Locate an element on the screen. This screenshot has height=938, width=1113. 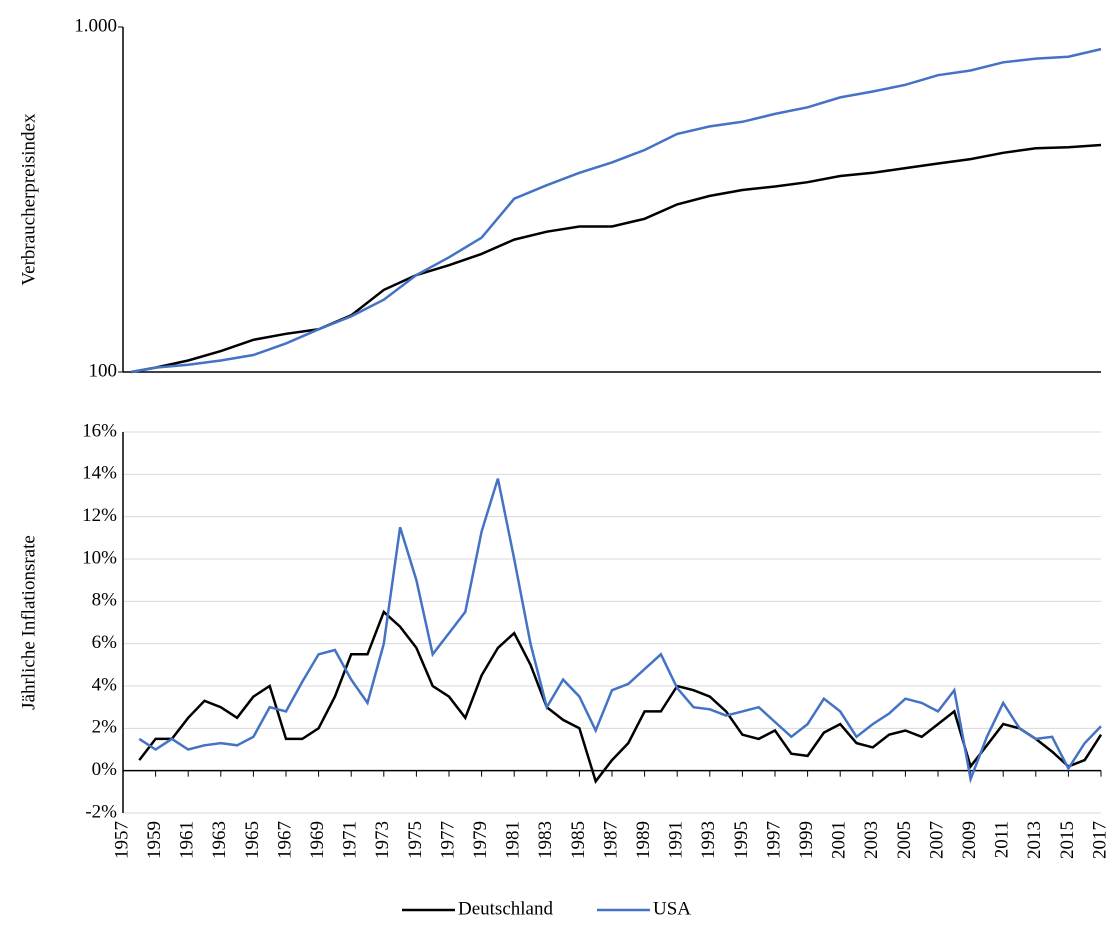
legend-label: USA is located at coordinates (672, 908).